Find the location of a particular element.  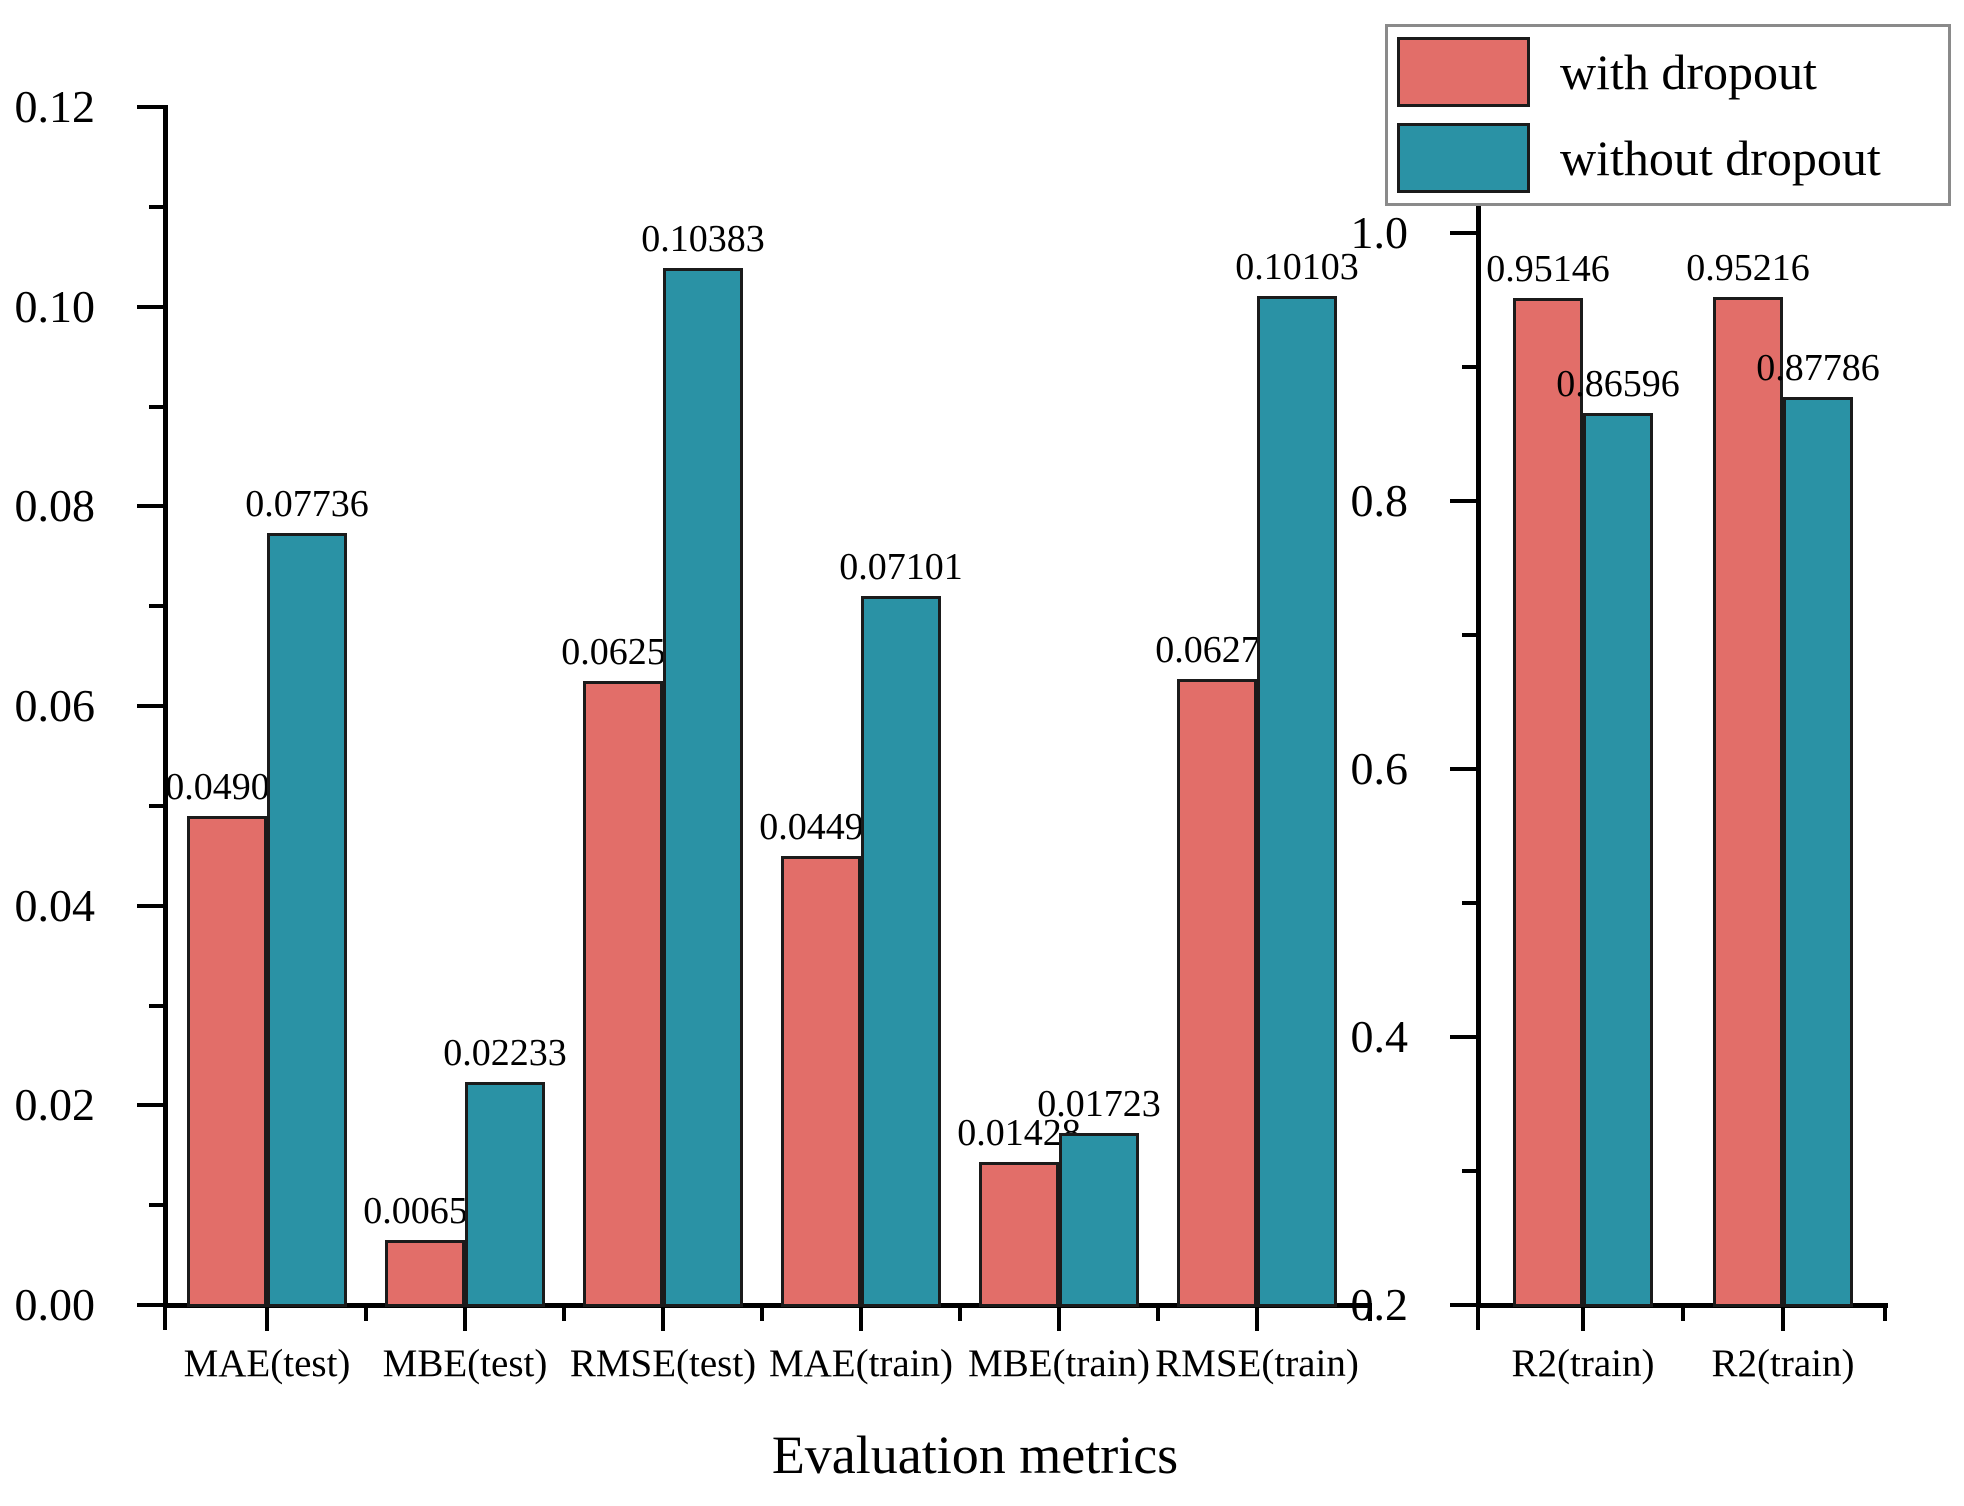

category-label: MAE(test) is located at coordinates (267, 1363).